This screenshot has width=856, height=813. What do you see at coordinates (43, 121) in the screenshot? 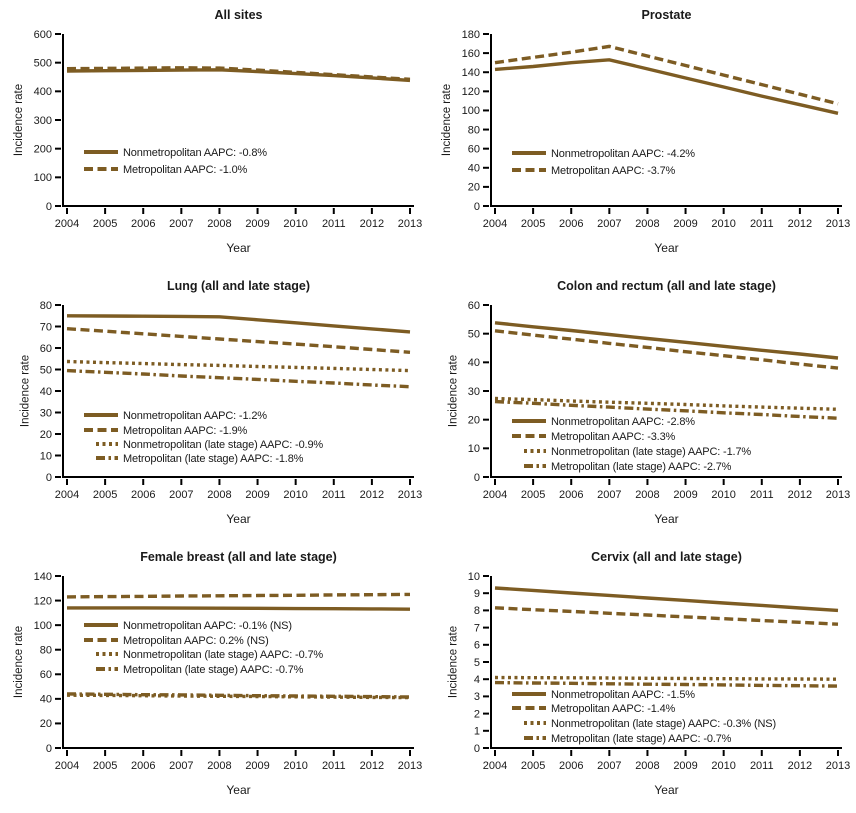
I see `y-tick-label: 300` at bounding box center [43, 121].